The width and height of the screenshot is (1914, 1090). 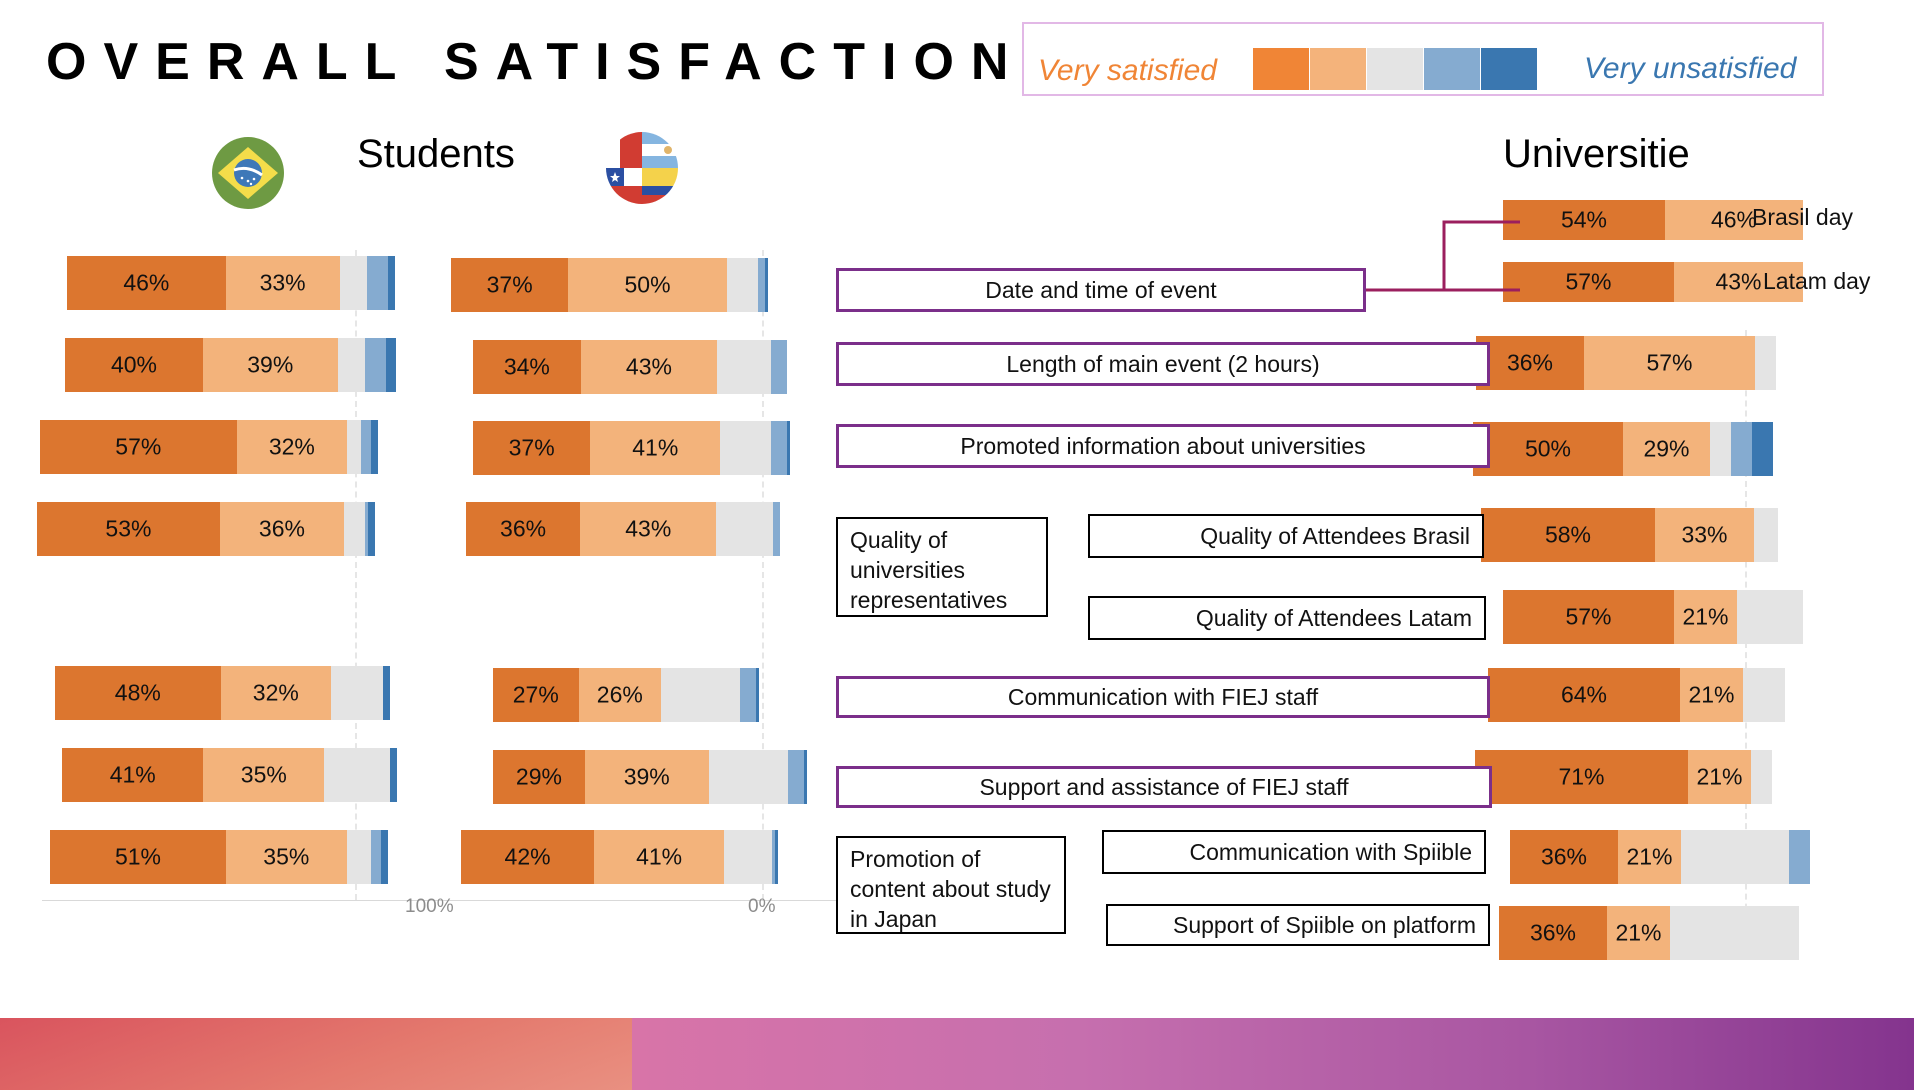 I want to click on bar-value-label: 40%, so click(x=134, y=364).